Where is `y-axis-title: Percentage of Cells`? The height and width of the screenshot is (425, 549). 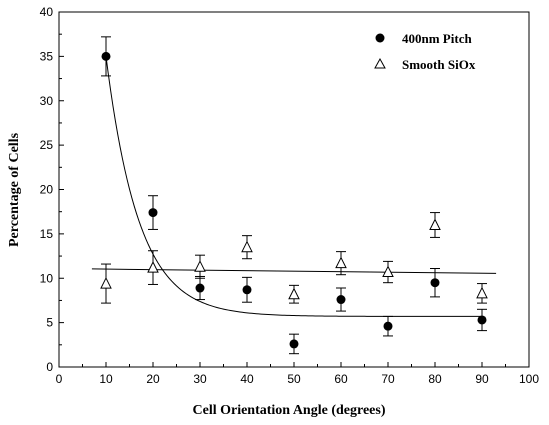 y-axis-title: Percentage of Cells is located at coordinates (14, 189).